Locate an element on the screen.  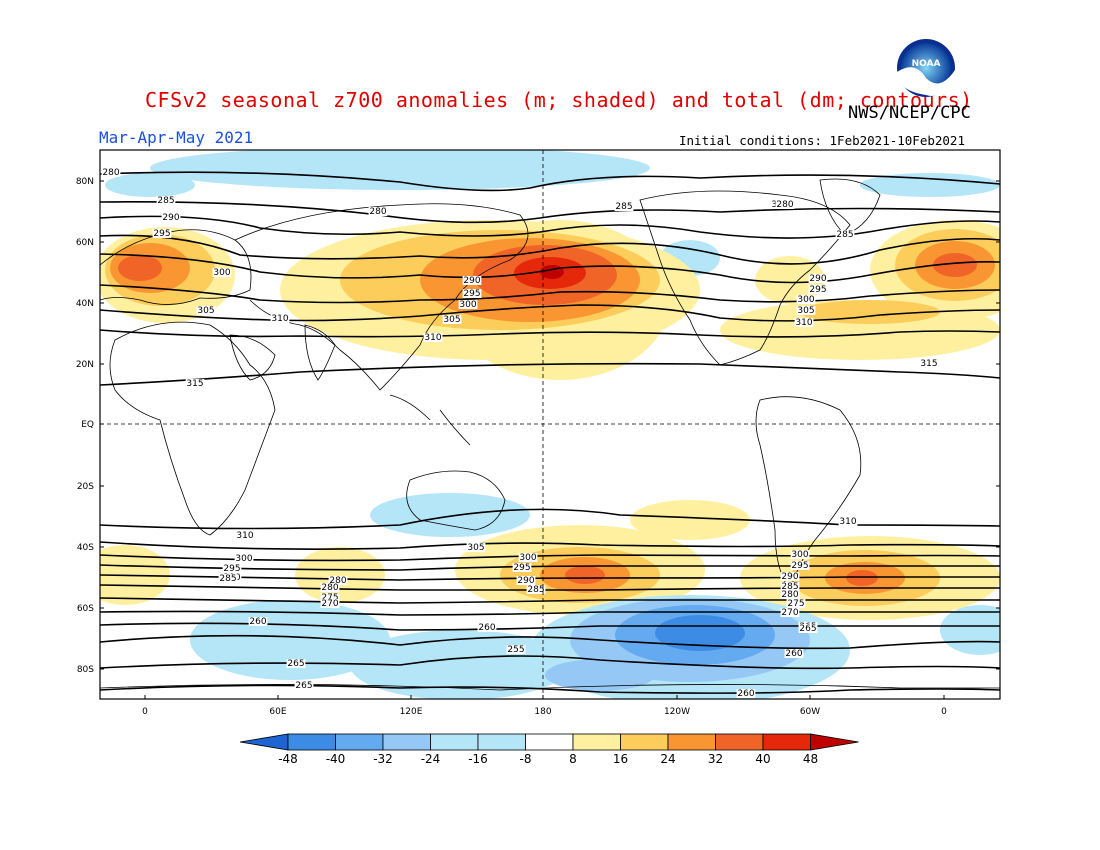
lat-label: 20S is located at coordinates (85, 487).